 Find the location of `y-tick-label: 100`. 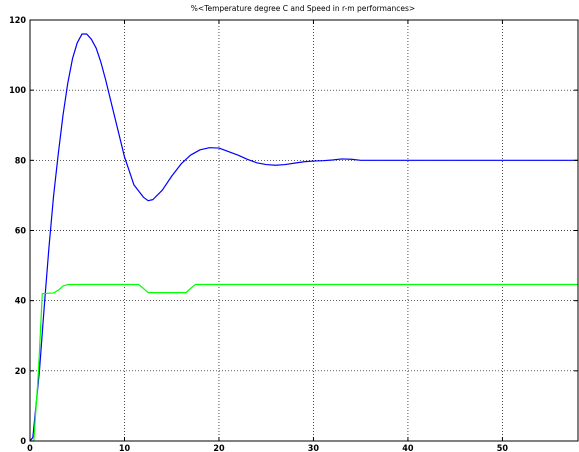

y-tick-label: 100 is located at coordinates (17, 91).